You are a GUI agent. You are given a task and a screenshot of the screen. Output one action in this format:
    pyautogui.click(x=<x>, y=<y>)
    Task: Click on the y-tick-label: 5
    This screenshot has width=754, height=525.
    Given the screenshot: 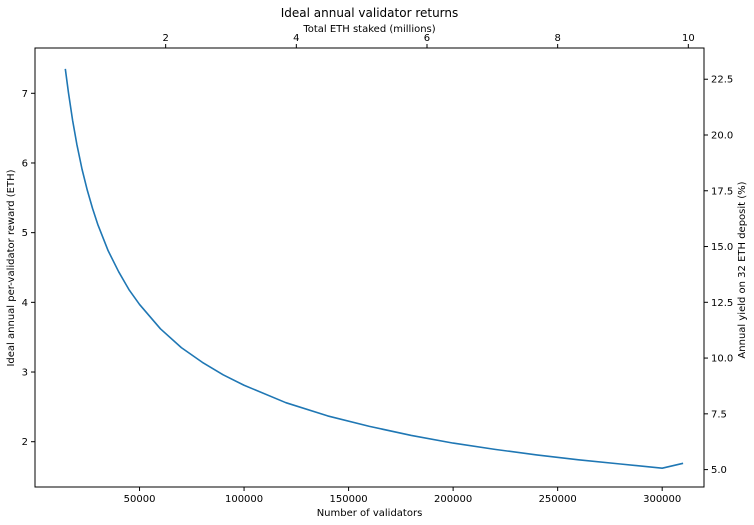 What is the action you would take?
    pyautogui.click(x=25, y=233)
    